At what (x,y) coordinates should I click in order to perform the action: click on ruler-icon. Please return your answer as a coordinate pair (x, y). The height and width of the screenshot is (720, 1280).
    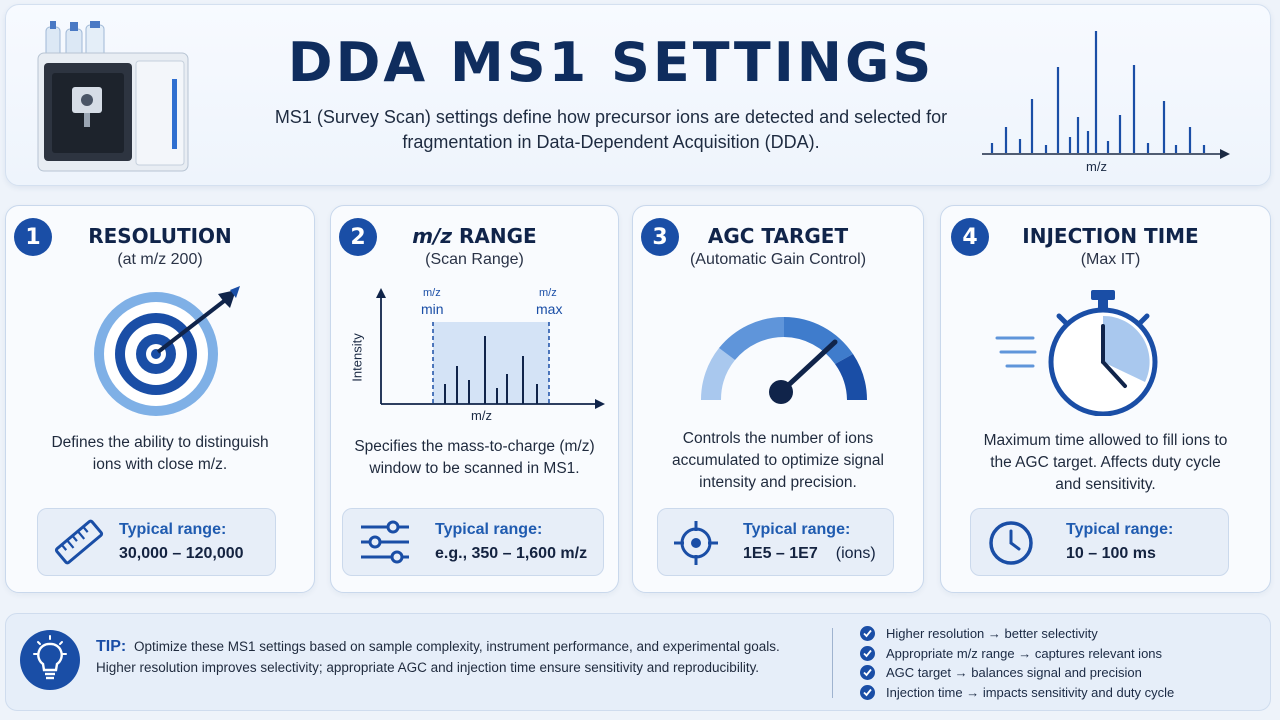
    Looking at the image, I should click on (79, 542).